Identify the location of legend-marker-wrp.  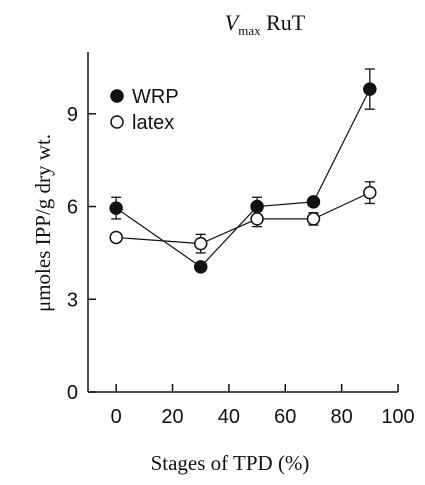
(117, 96).